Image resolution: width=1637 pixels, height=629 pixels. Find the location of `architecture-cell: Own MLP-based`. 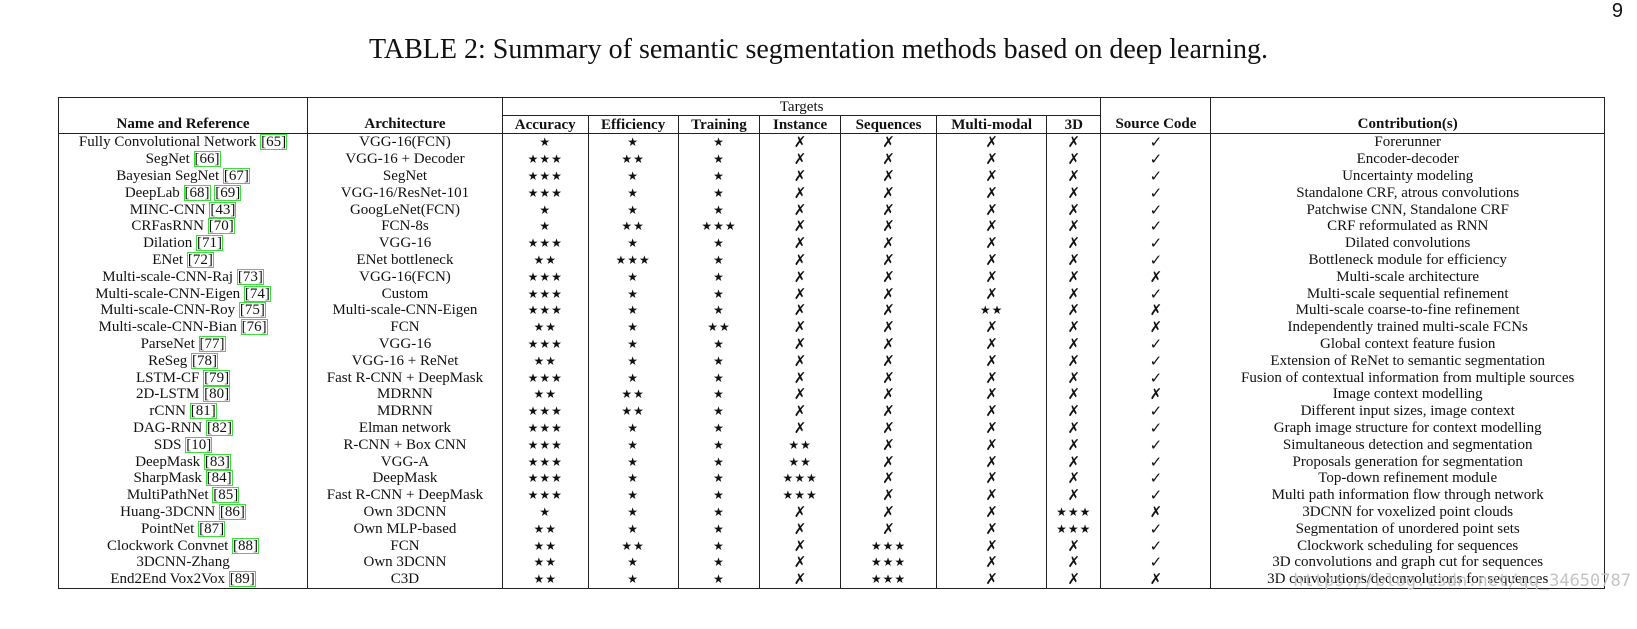

architecture-cell: Own MLP-based is located at coordinates (405, 529).